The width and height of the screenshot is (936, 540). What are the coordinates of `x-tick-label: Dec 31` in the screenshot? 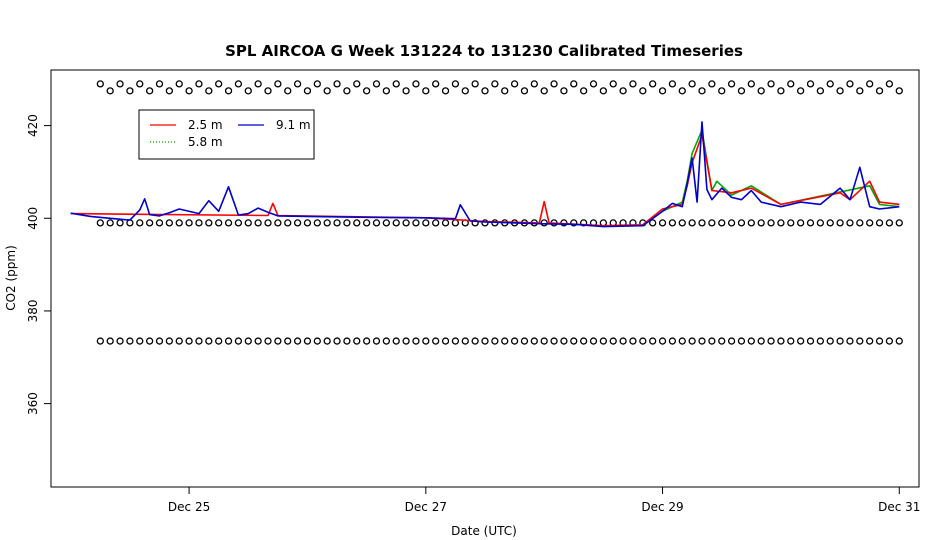 It's located at (899, 507).